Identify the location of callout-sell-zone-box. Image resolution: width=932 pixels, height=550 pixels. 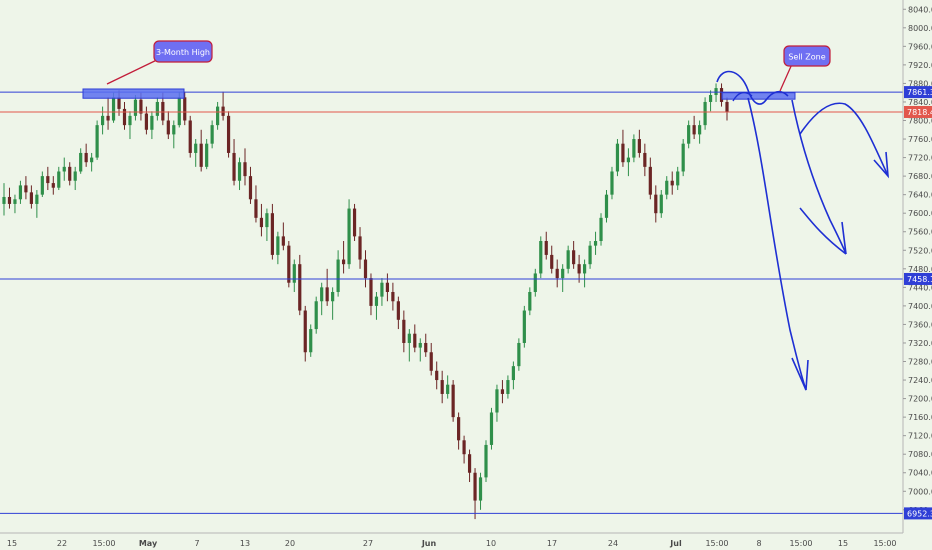
(807, 56).